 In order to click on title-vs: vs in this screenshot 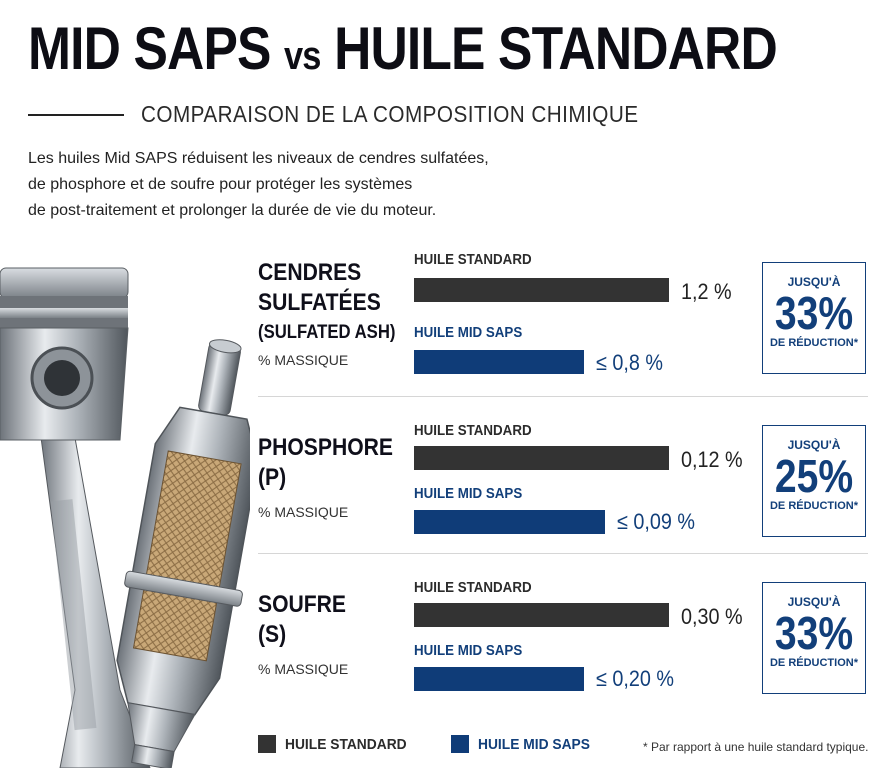, I will do `click(302, 56)`.